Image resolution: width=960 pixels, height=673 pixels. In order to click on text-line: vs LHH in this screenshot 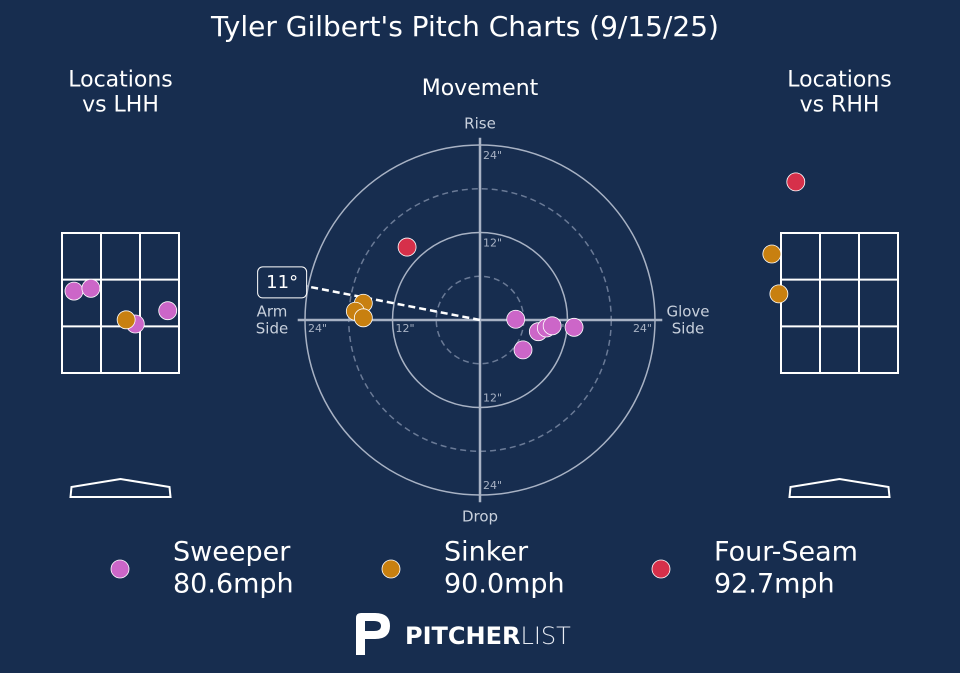, I will do `click(120, 105)`.